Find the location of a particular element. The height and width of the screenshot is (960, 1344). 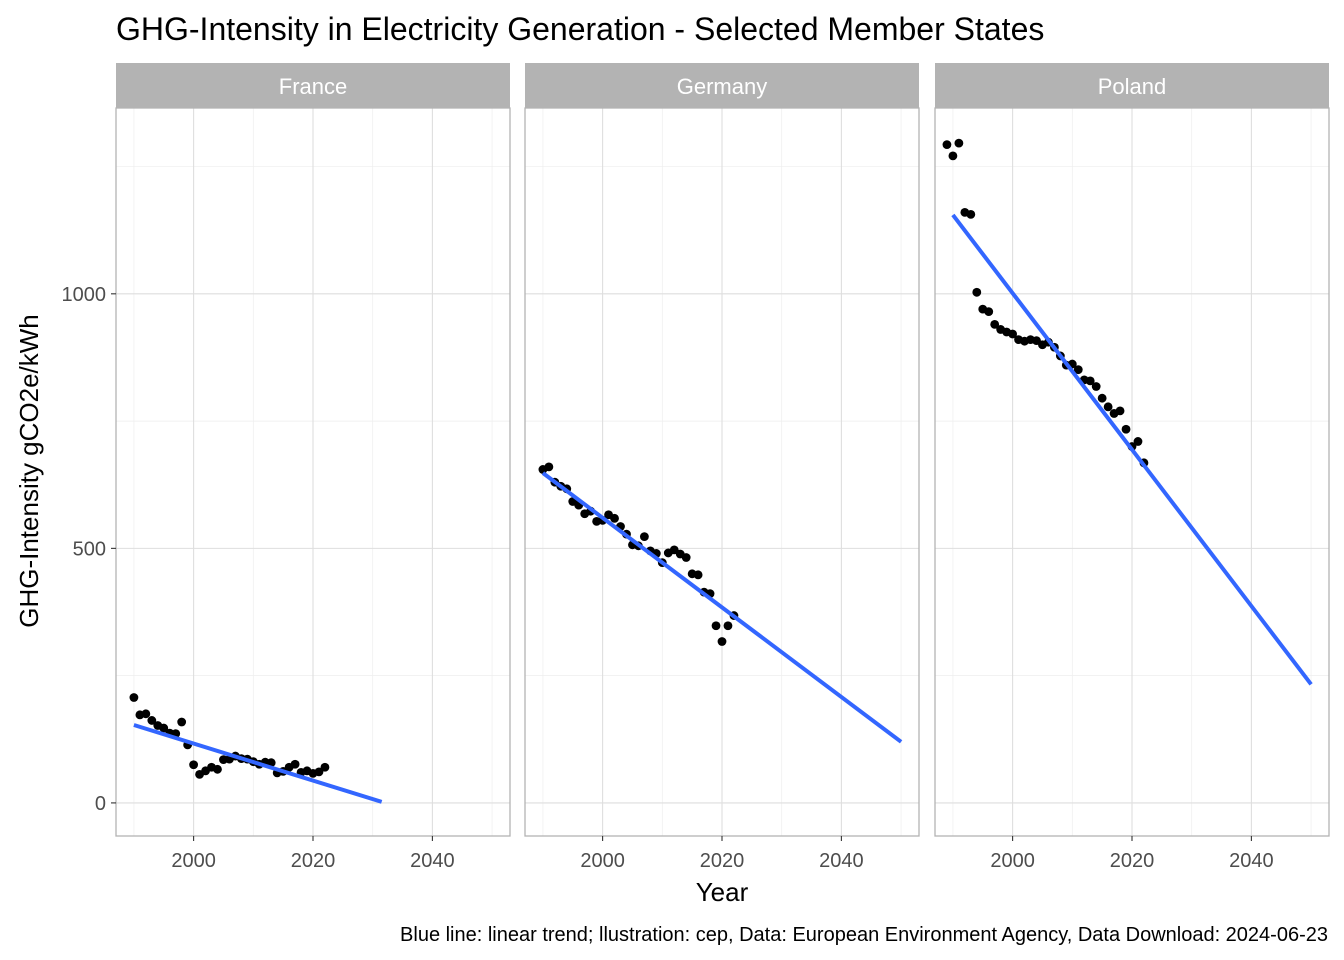

x-axis-title: Year is located at coordinates (722, 892).